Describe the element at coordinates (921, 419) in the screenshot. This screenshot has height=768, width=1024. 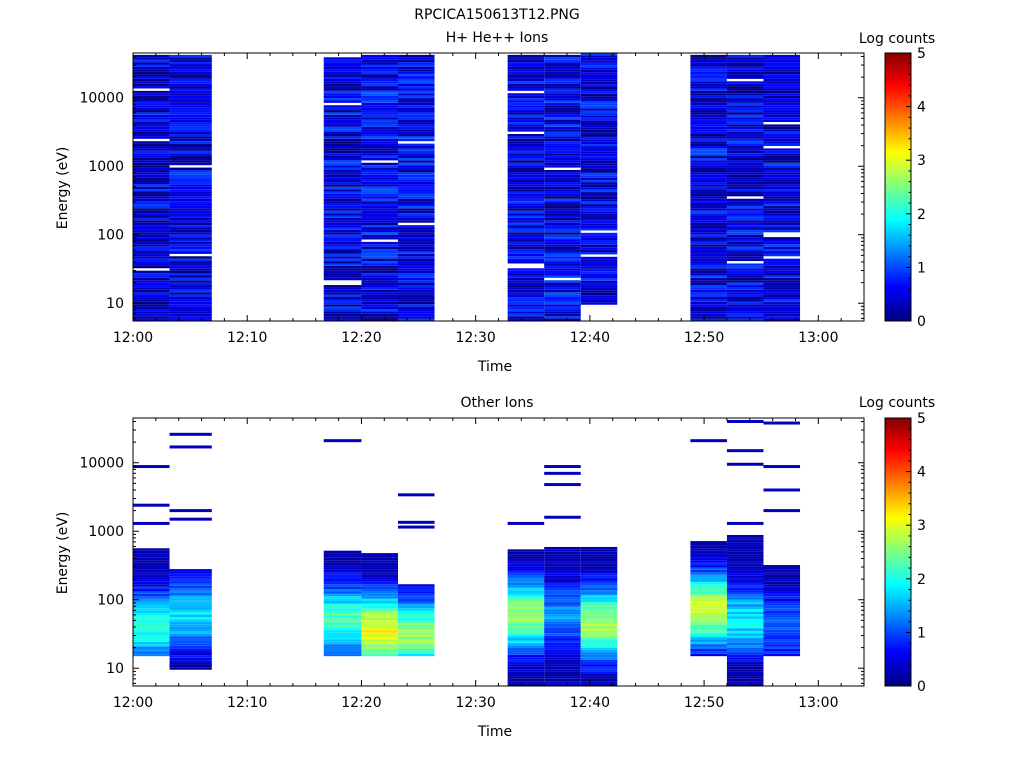
I see `colorbar-tick-label: 5` at that location.